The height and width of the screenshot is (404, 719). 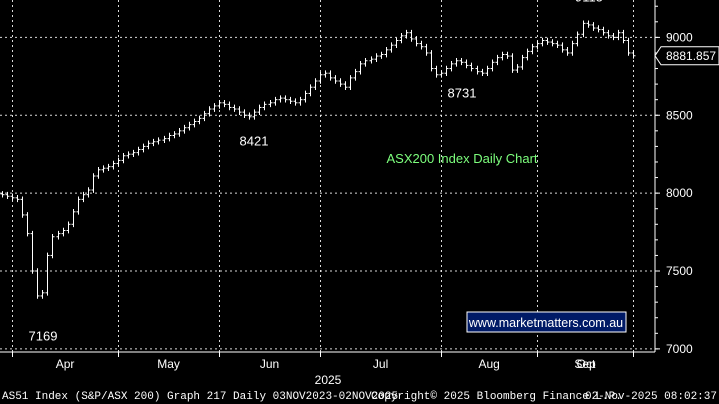 I want to click on annotation-label: 9115, so click(x=589, y=2).